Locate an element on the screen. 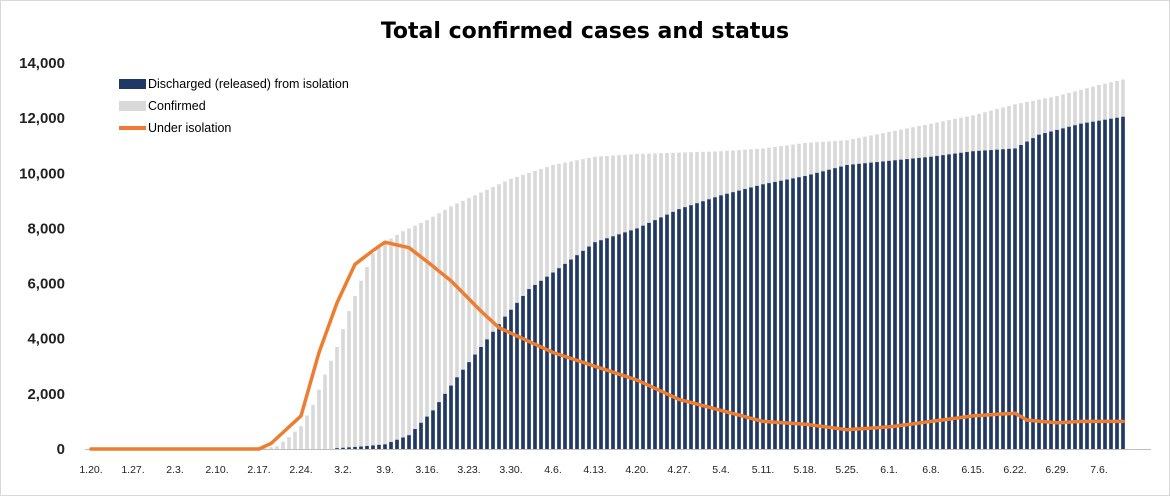  x-tick-label: 6.15. is located at coordinates (972, 470).